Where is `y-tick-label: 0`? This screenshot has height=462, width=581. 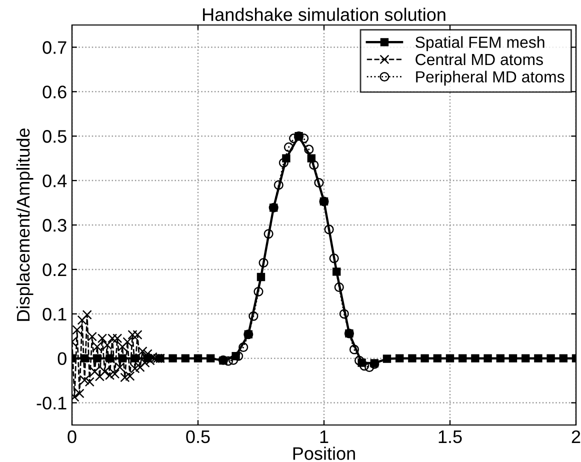 y-tick-label: 0 is located at coordinates (62, 359).